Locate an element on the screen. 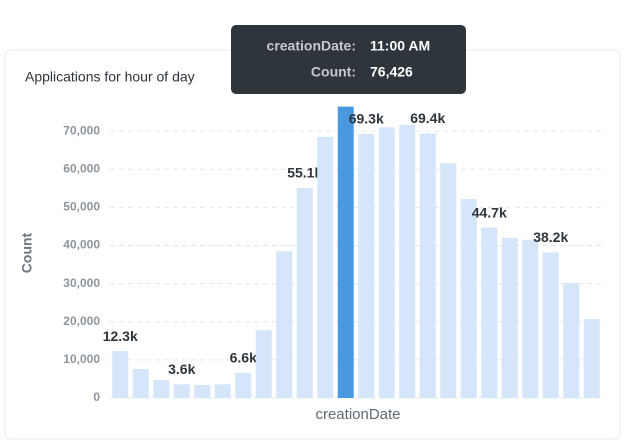  tooltip-y-name: Count: is located at coordinates (333, 72).